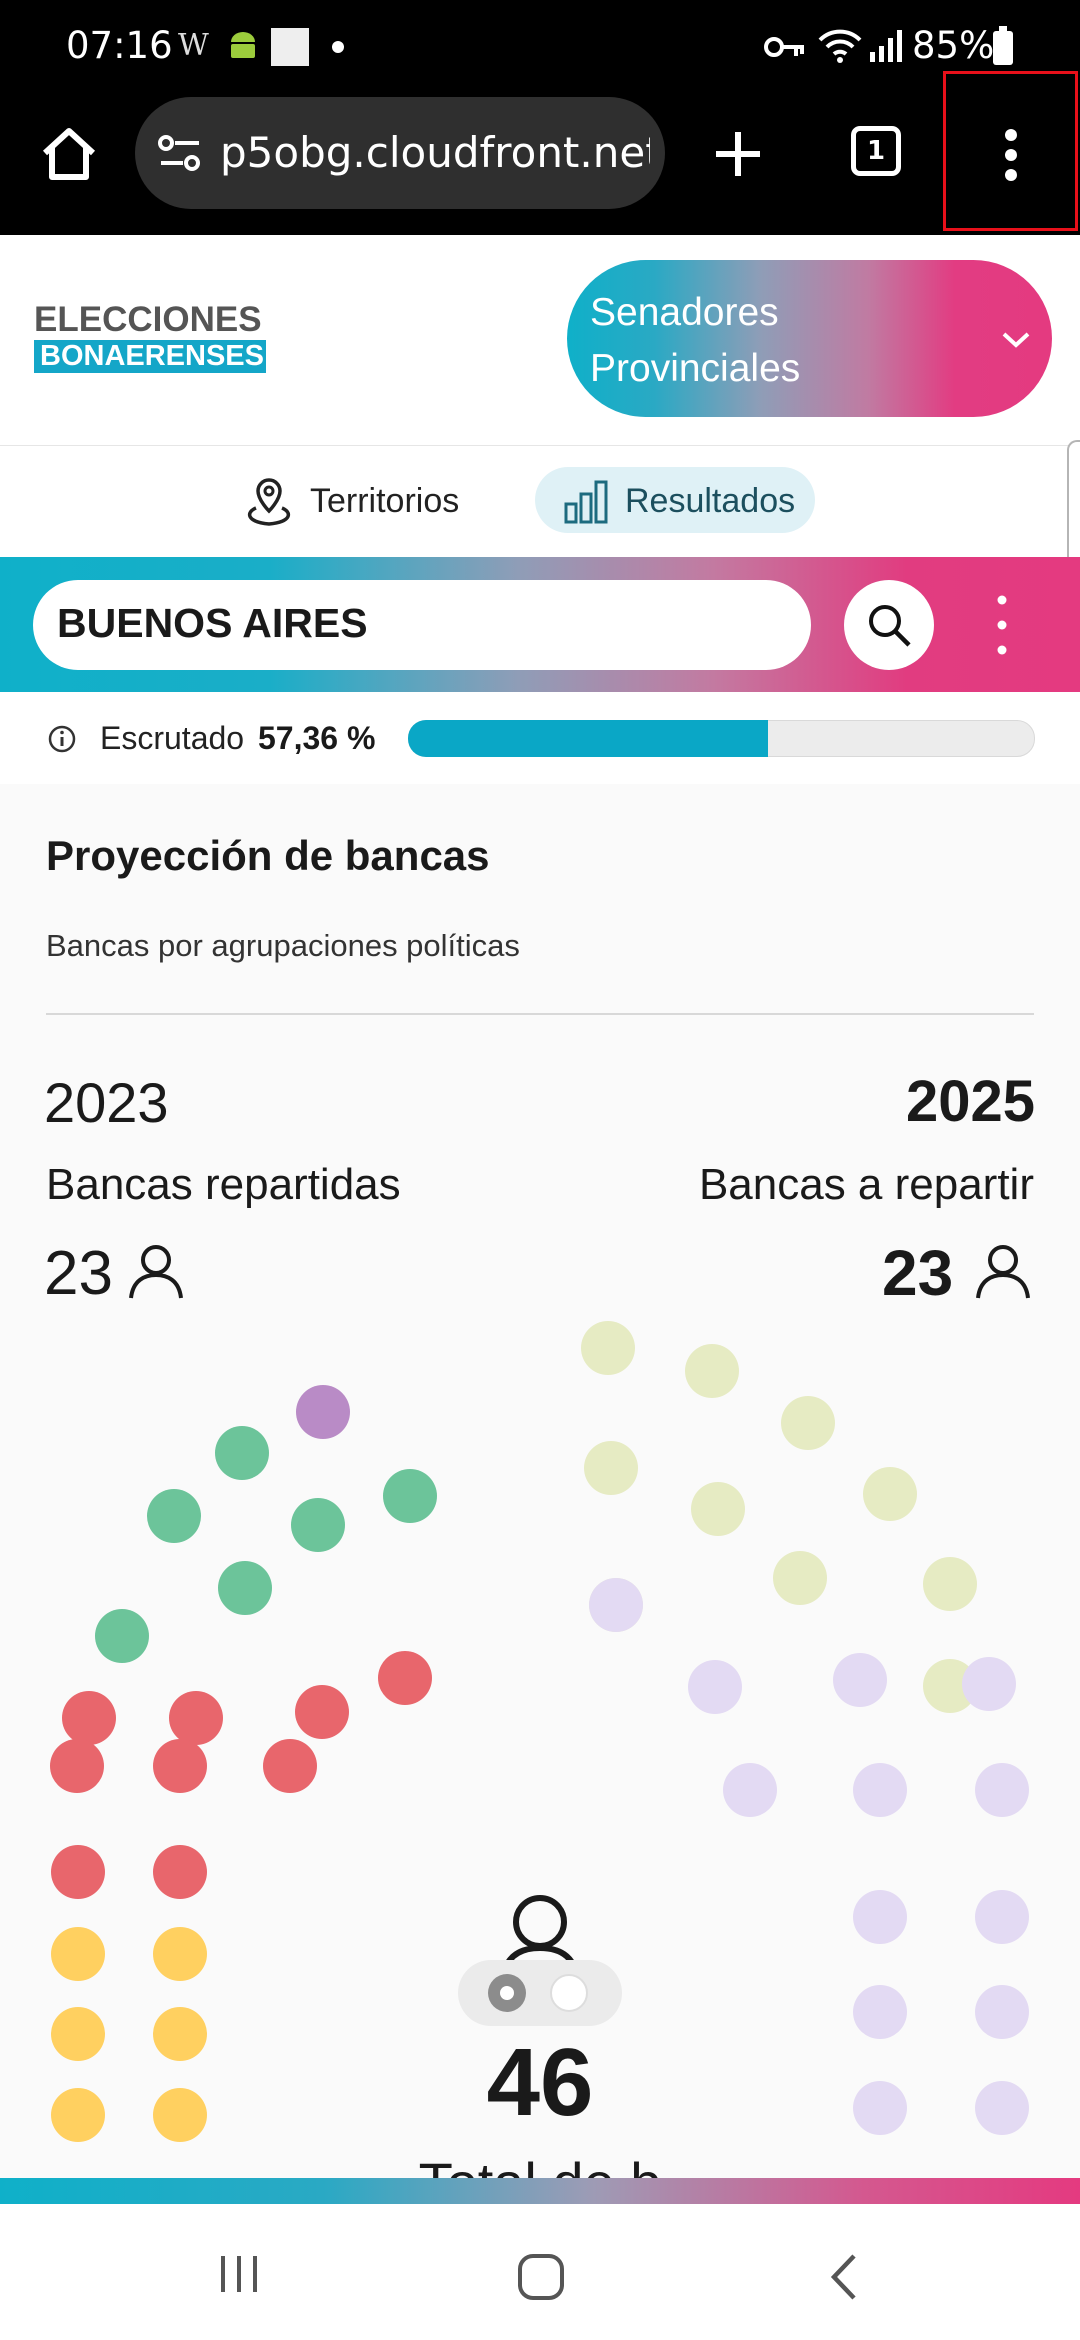 Image resolution: width=1080 pixels, height=2340 pixels. I want to click on toggle-dot-2025, so click(569, 1993).